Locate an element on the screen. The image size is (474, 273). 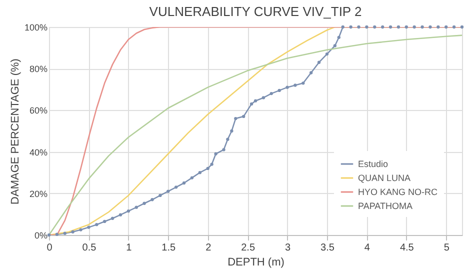
y-tick-label: 60% is located at coordinates (38, 111).